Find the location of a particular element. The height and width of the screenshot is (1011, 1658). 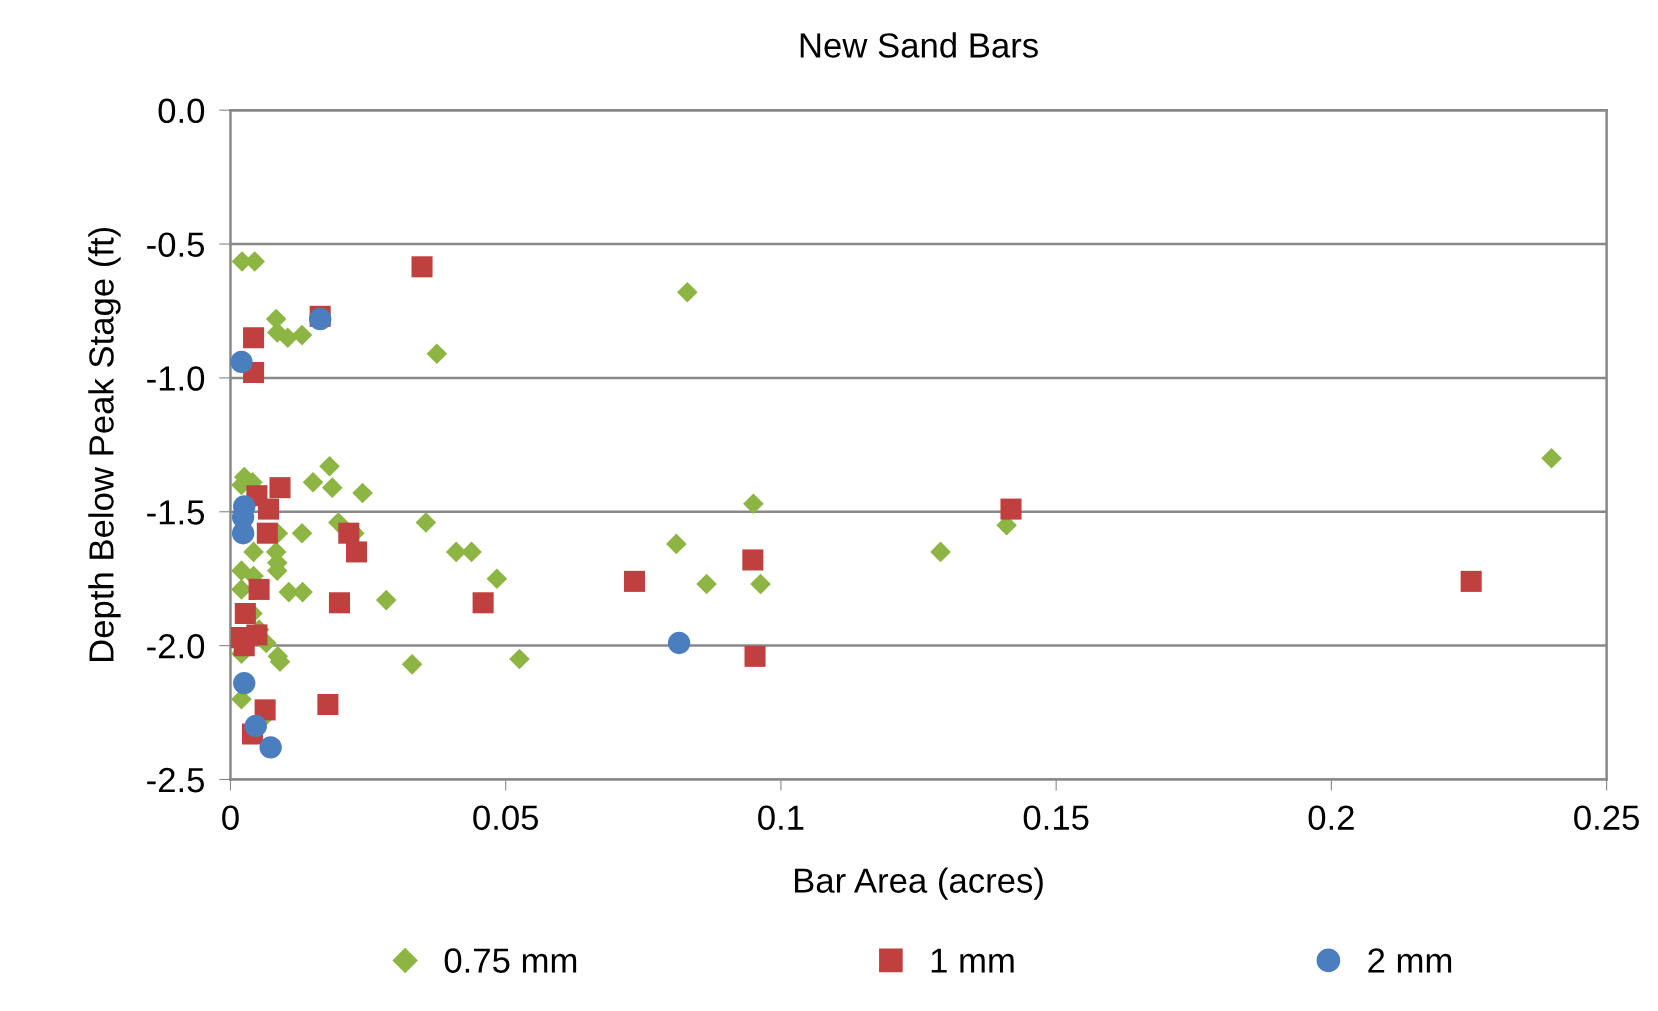

x-tick-label: 0 is located at coordinates (230, 817).